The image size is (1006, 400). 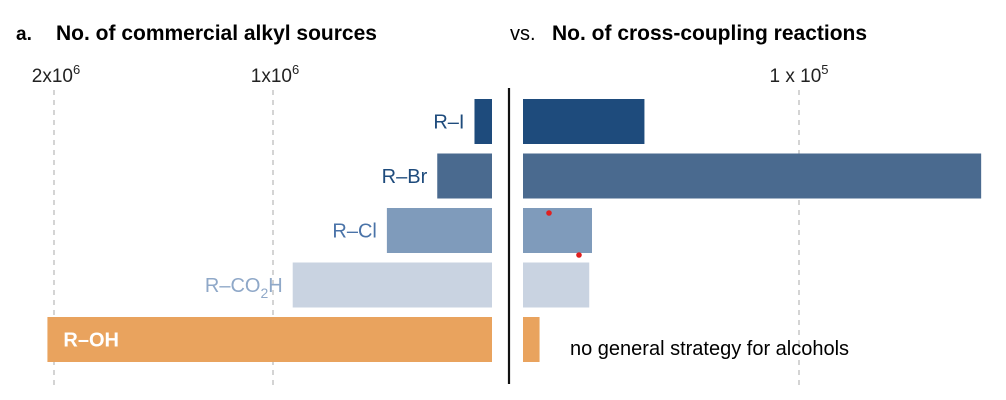 I want to click on vs-text: vs., so click(x=523, y=34).